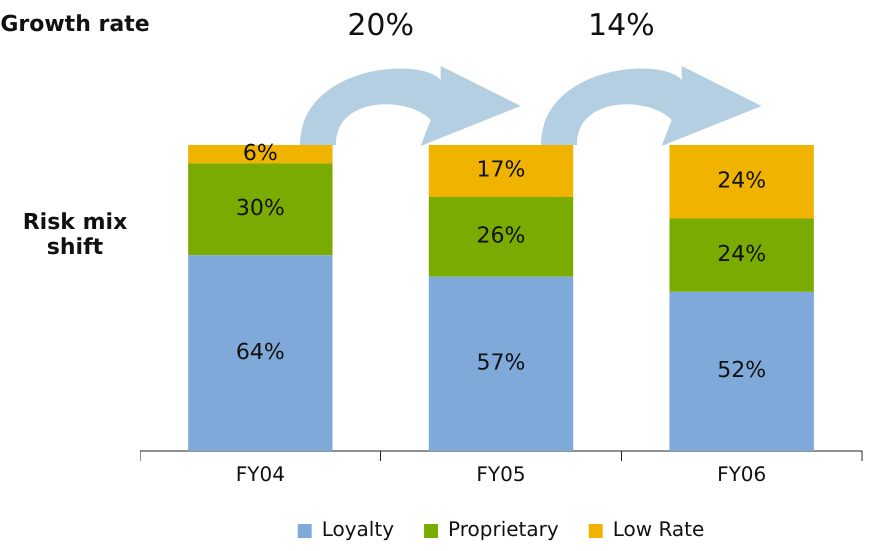  I want to click on x-tick-label: FY04, so click(260, 474).